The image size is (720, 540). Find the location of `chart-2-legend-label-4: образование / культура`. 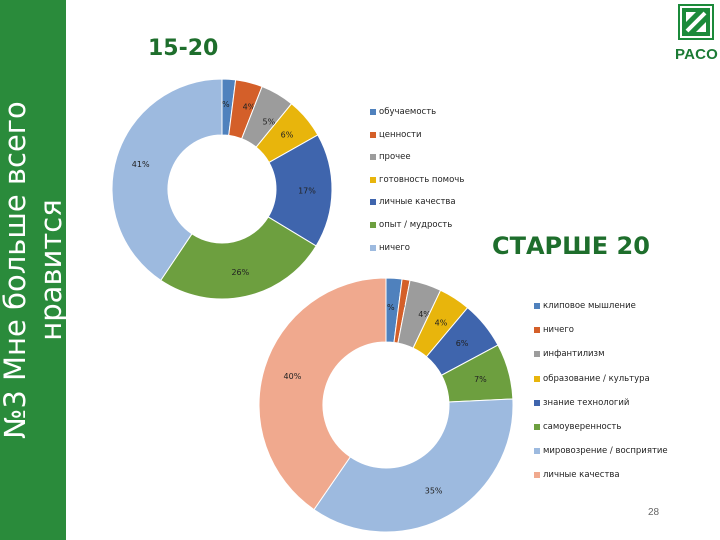

chart-2-legend-label-4: образование / культура is located at coordinates (596, 378).